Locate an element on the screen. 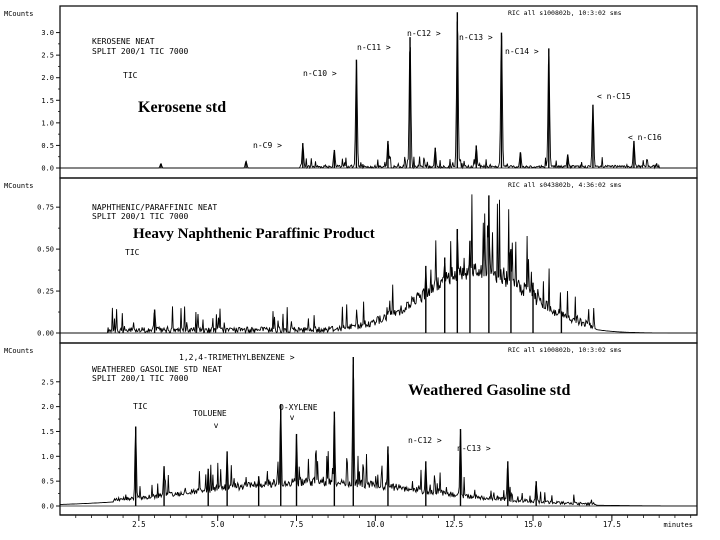 This screenshot has height=540, width=720. peak-label: < n-C16 is located at coordinates (645, 137).